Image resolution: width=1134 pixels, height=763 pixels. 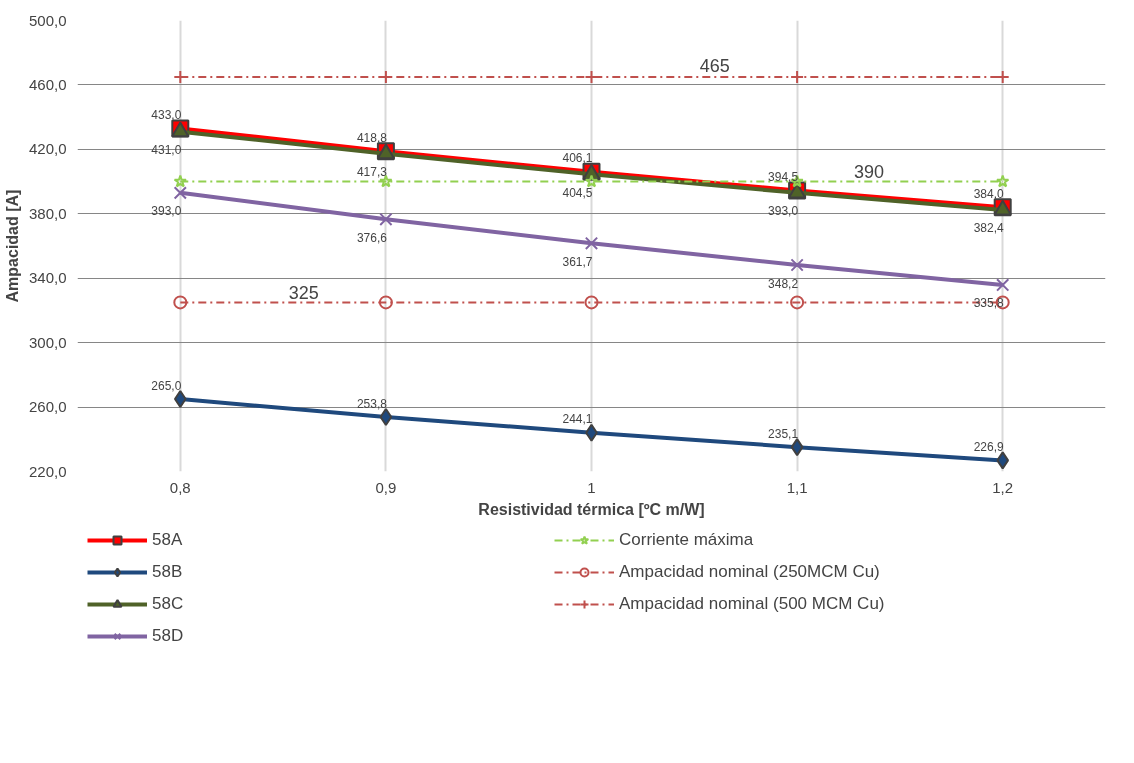 What do you see at coordinates (166, 385) in the screenshot?
I see `data-label: 265,0` at bounding box center [166, 385].